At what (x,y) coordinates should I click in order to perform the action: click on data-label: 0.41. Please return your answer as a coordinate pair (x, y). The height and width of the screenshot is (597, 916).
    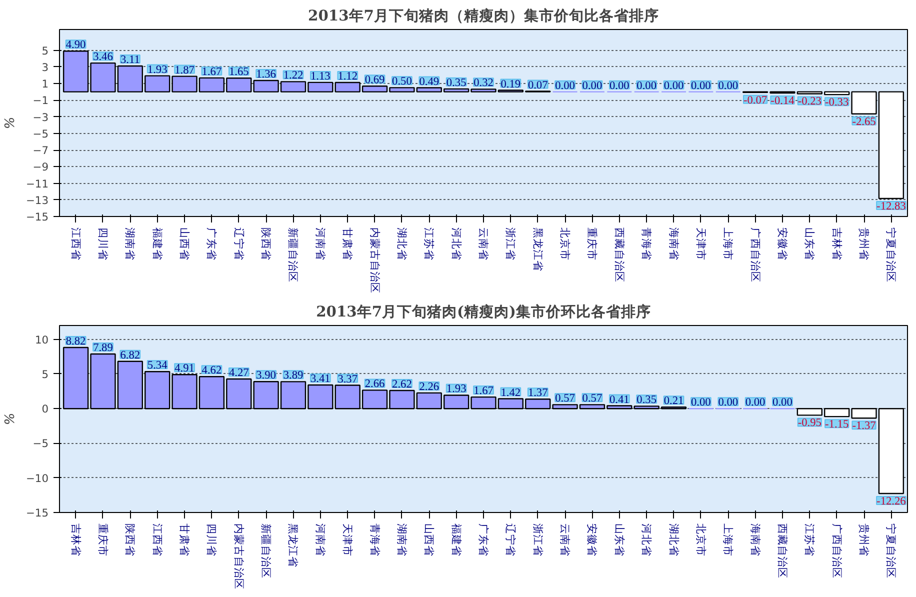
    Looking at the image, I should click on (619, 400).